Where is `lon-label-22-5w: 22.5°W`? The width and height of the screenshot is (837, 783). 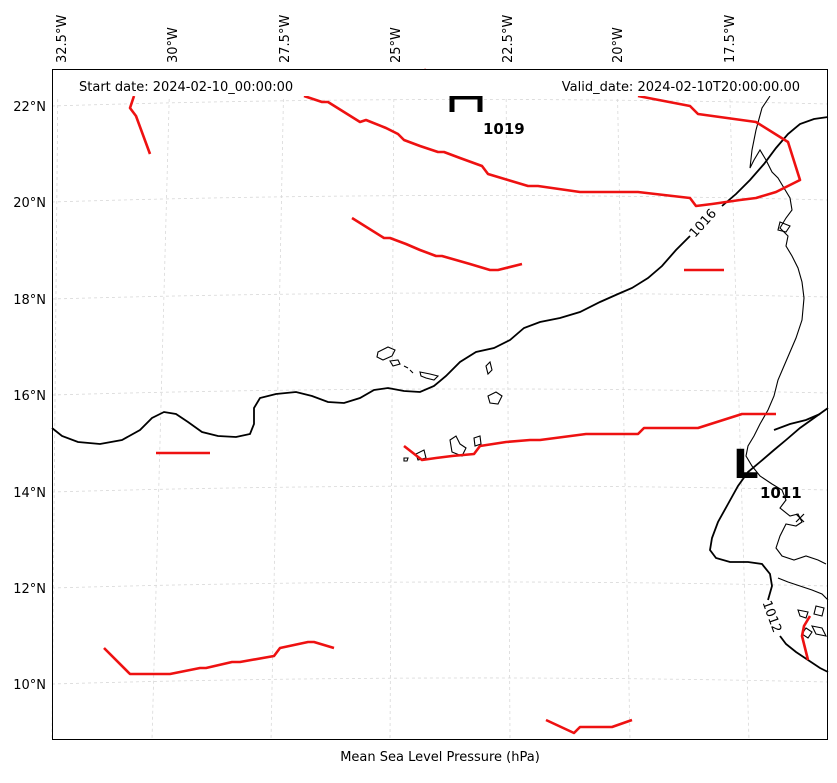 lon-label-22-5w: 22.5°W is located at coordinates (508, 39).